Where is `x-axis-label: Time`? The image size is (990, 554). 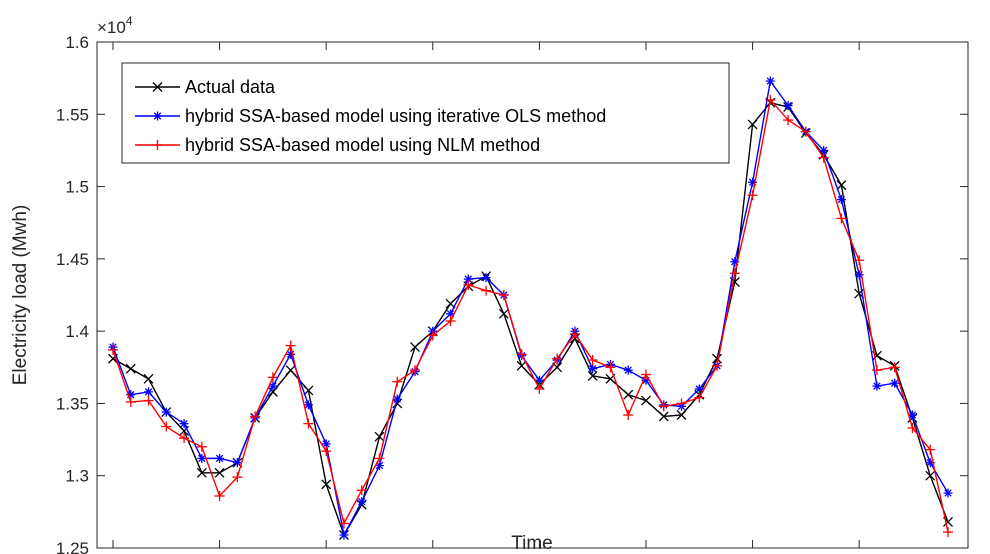 x-axis-label: Time is located at coordinates (532, 543).